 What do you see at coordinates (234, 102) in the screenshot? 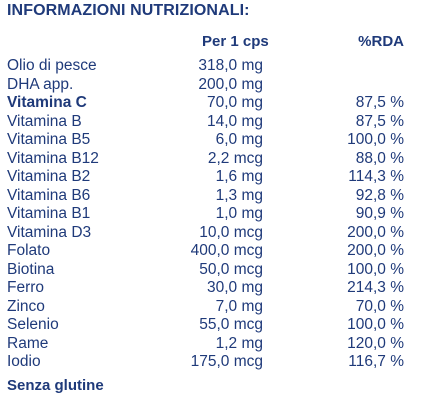
I see `nutrient-amount: 70,0 mg` at bounding box center [234, 102].